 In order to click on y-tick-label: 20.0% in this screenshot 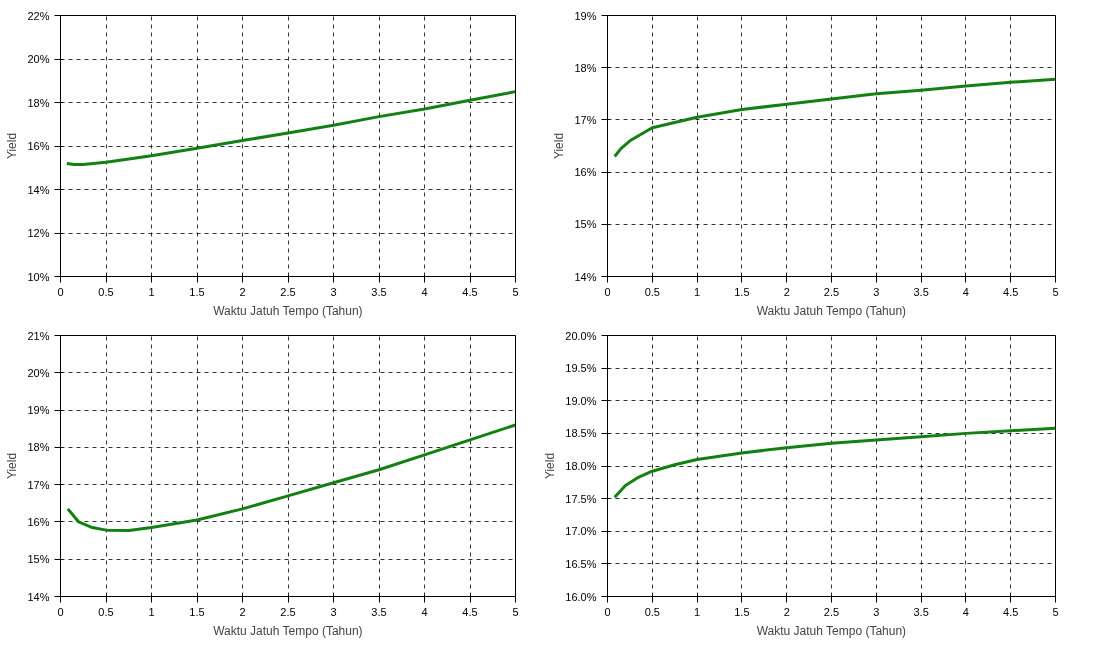, I will do `click(581, 335)`.